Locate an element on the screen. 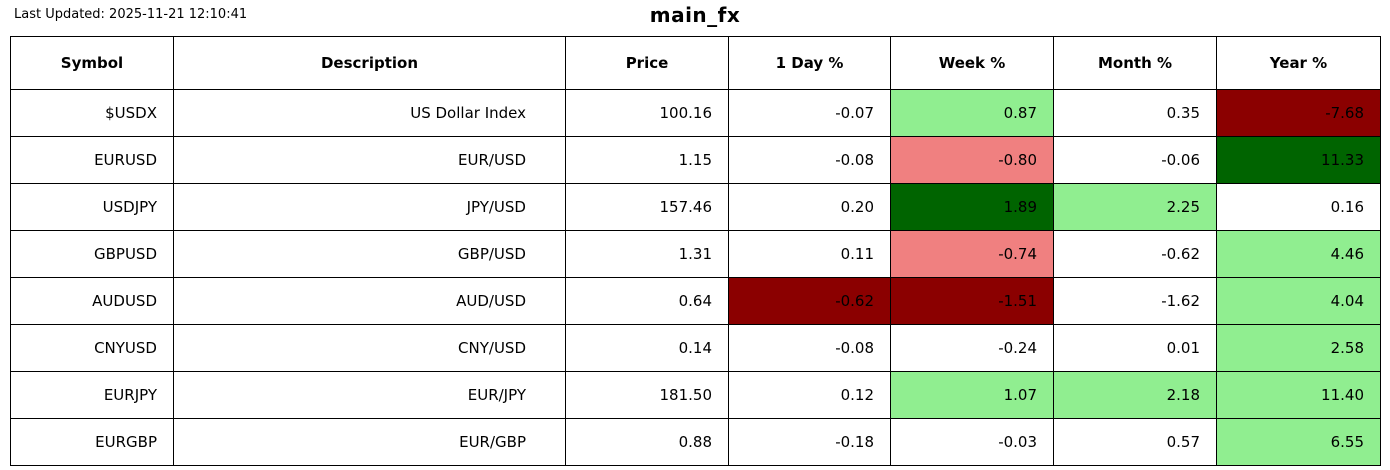 The image size is (1390, 470). price-cell: 157.46 is located at coordinates (647, 207).